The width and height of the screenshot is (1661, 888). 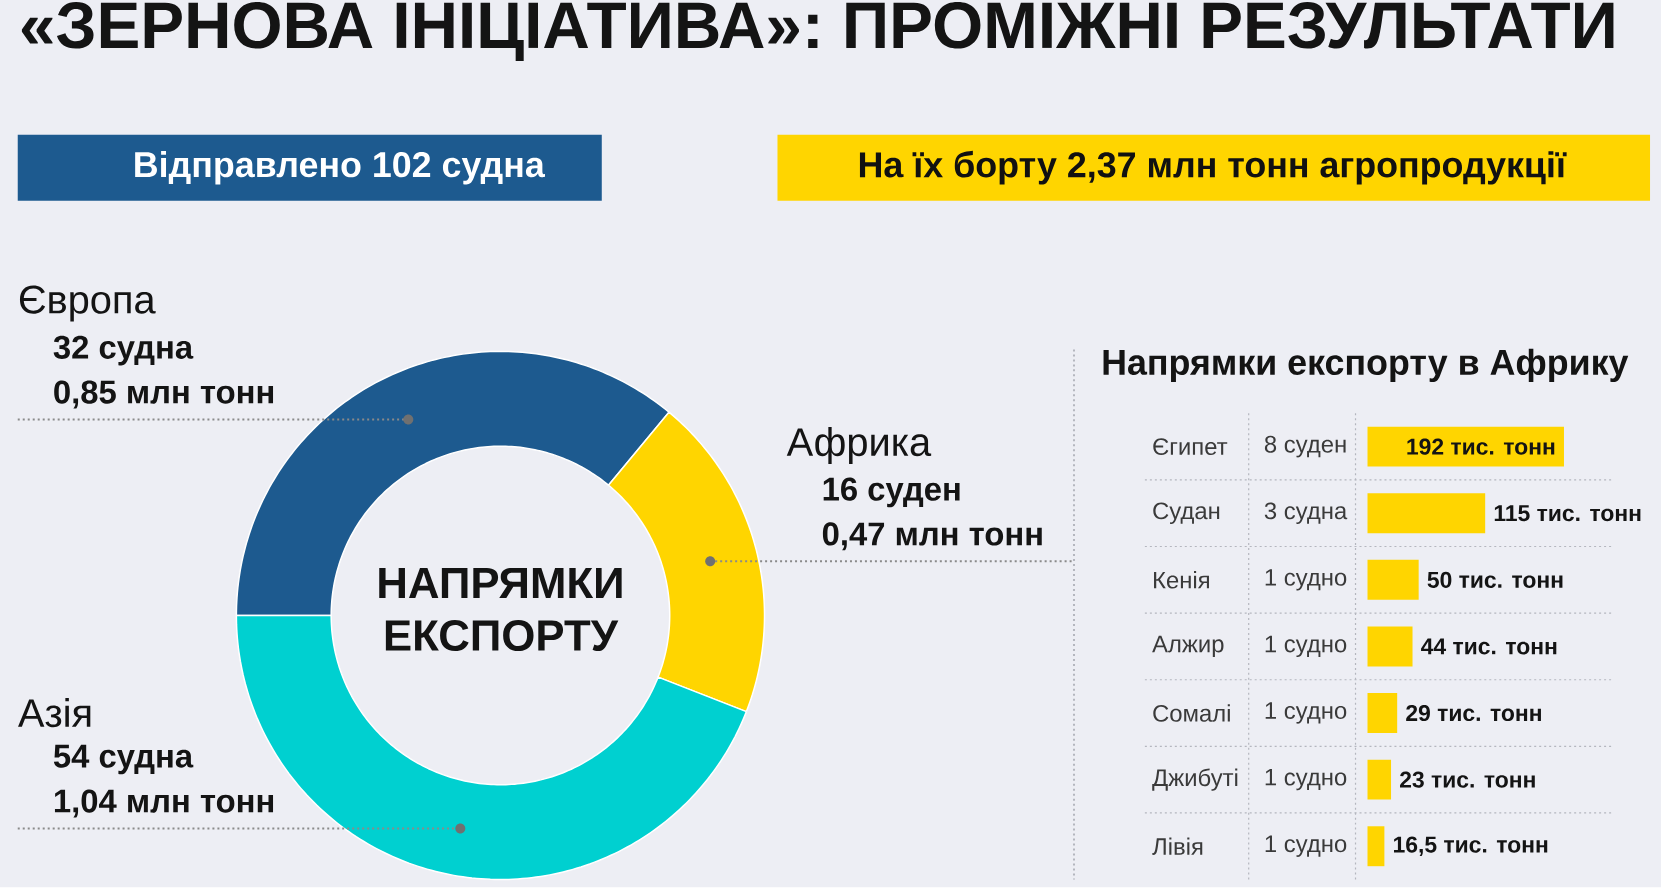 What do you see at coordinates (1567, 513) in the screenshot?
I see `data-label: 115 тис. тонн` at bounding box center [1567, 513].